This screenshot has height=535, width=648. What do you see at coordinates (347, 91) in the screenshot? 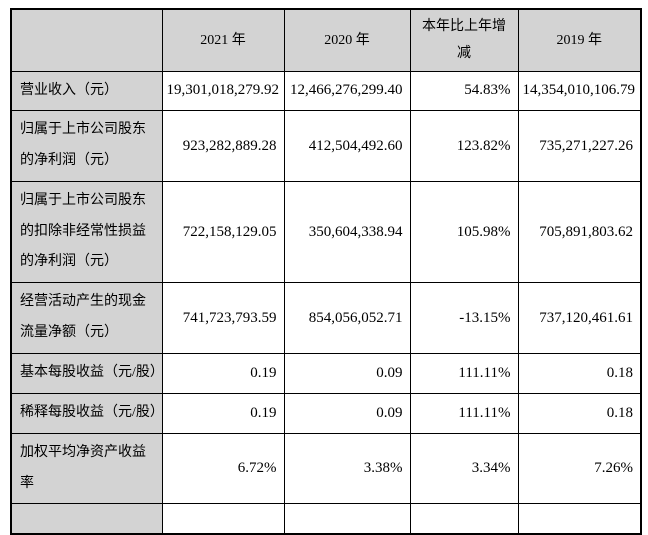
I see `value-cell: 12,466,276,299.40` at bounding box center [347, 91].